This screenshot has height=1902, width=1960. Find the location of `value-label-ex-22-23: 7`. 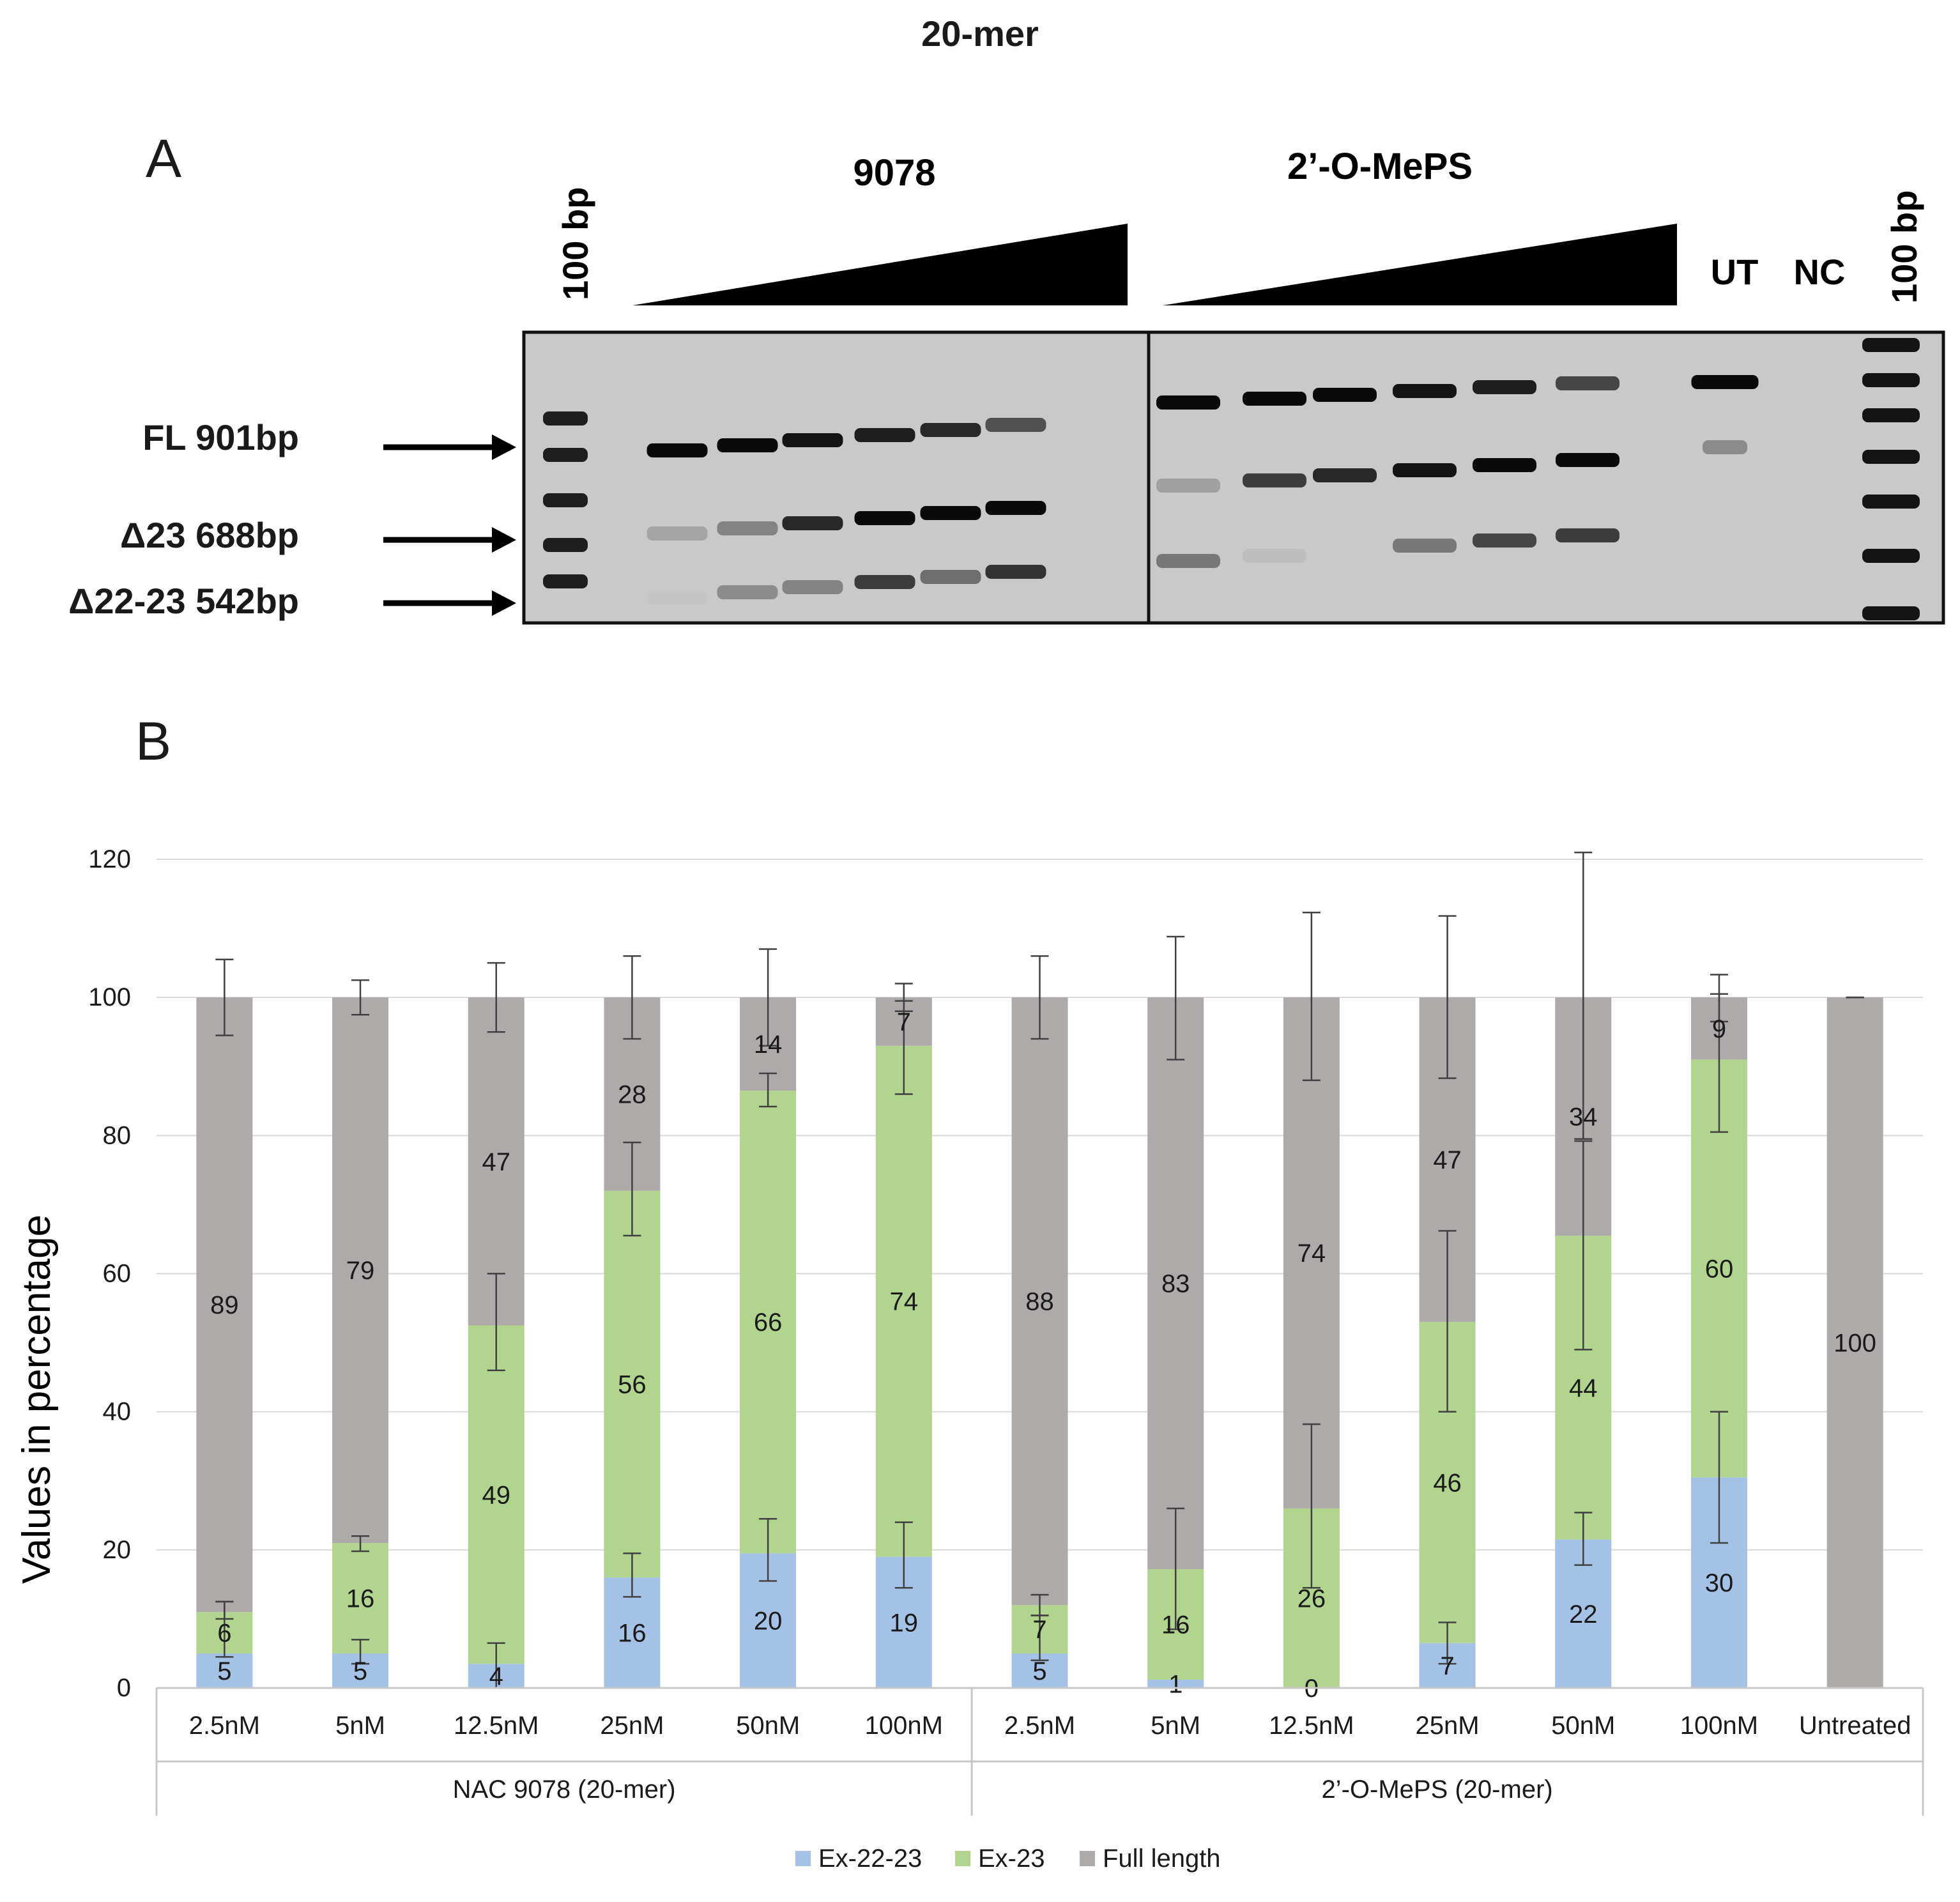

value-label-ex-22-23: 7 is located at coordinates (1447, 1666).